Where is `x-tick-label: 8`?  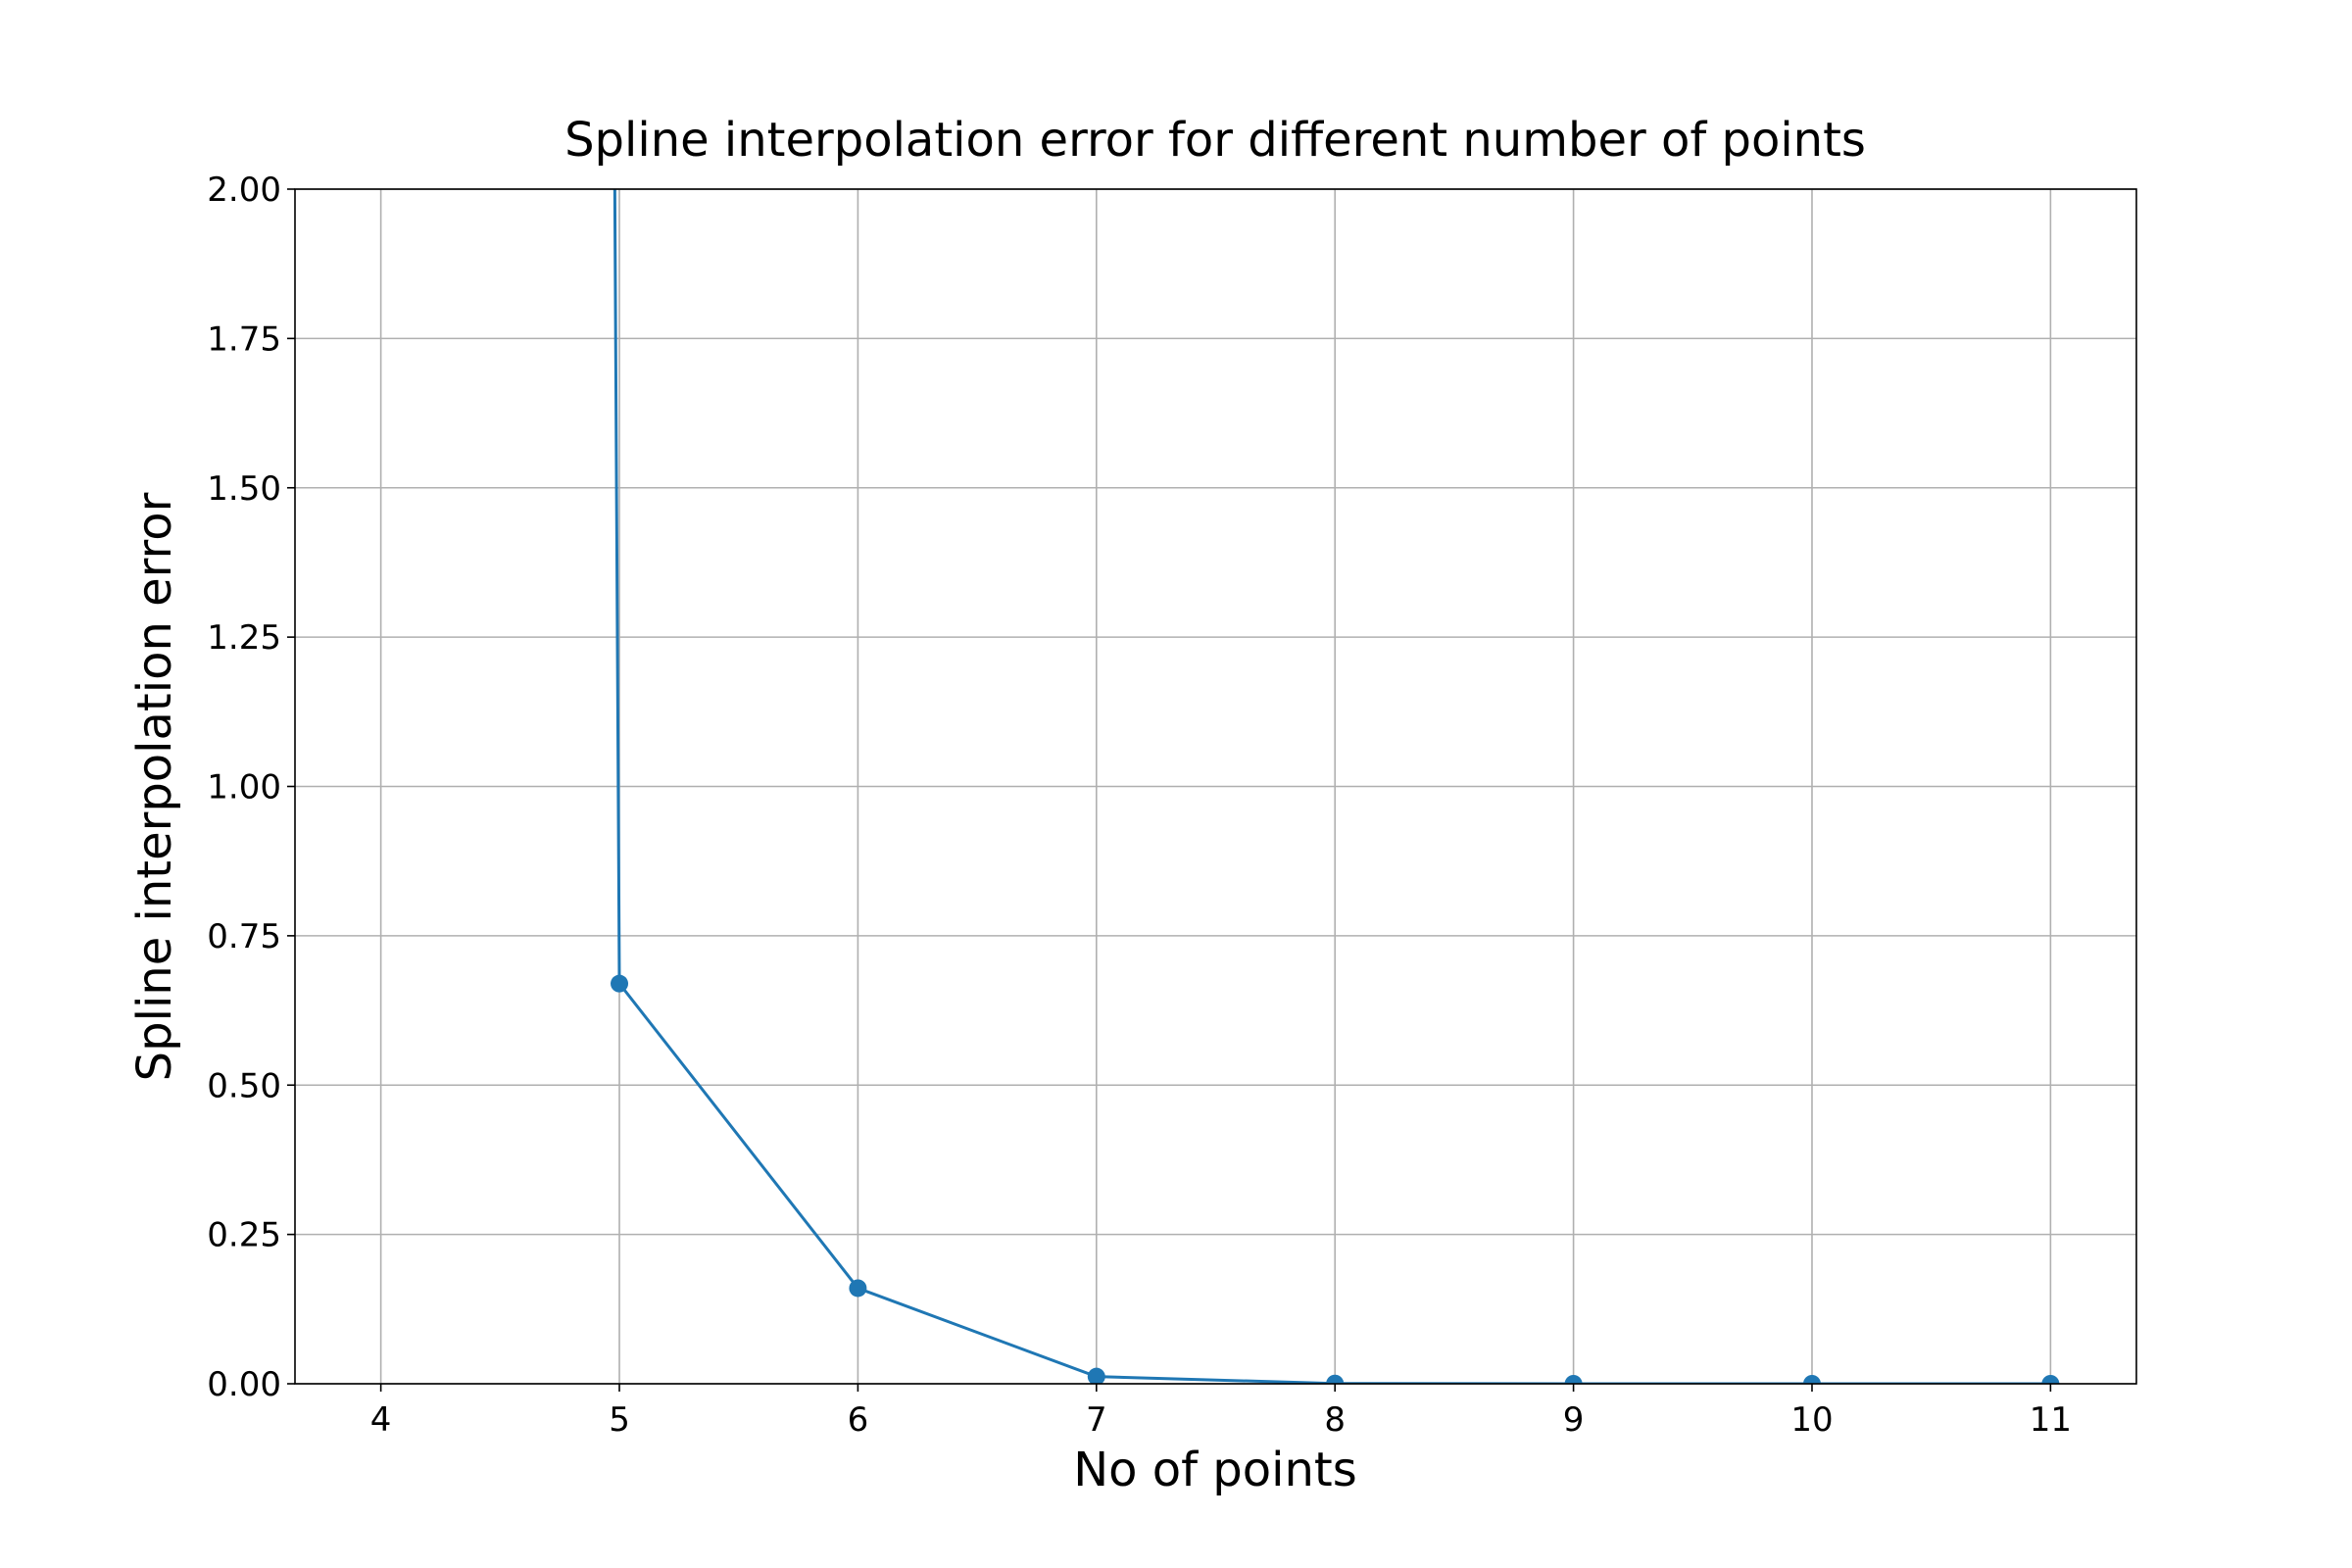 x-tick-label: 8 is located at coordinates (1335, 1420).